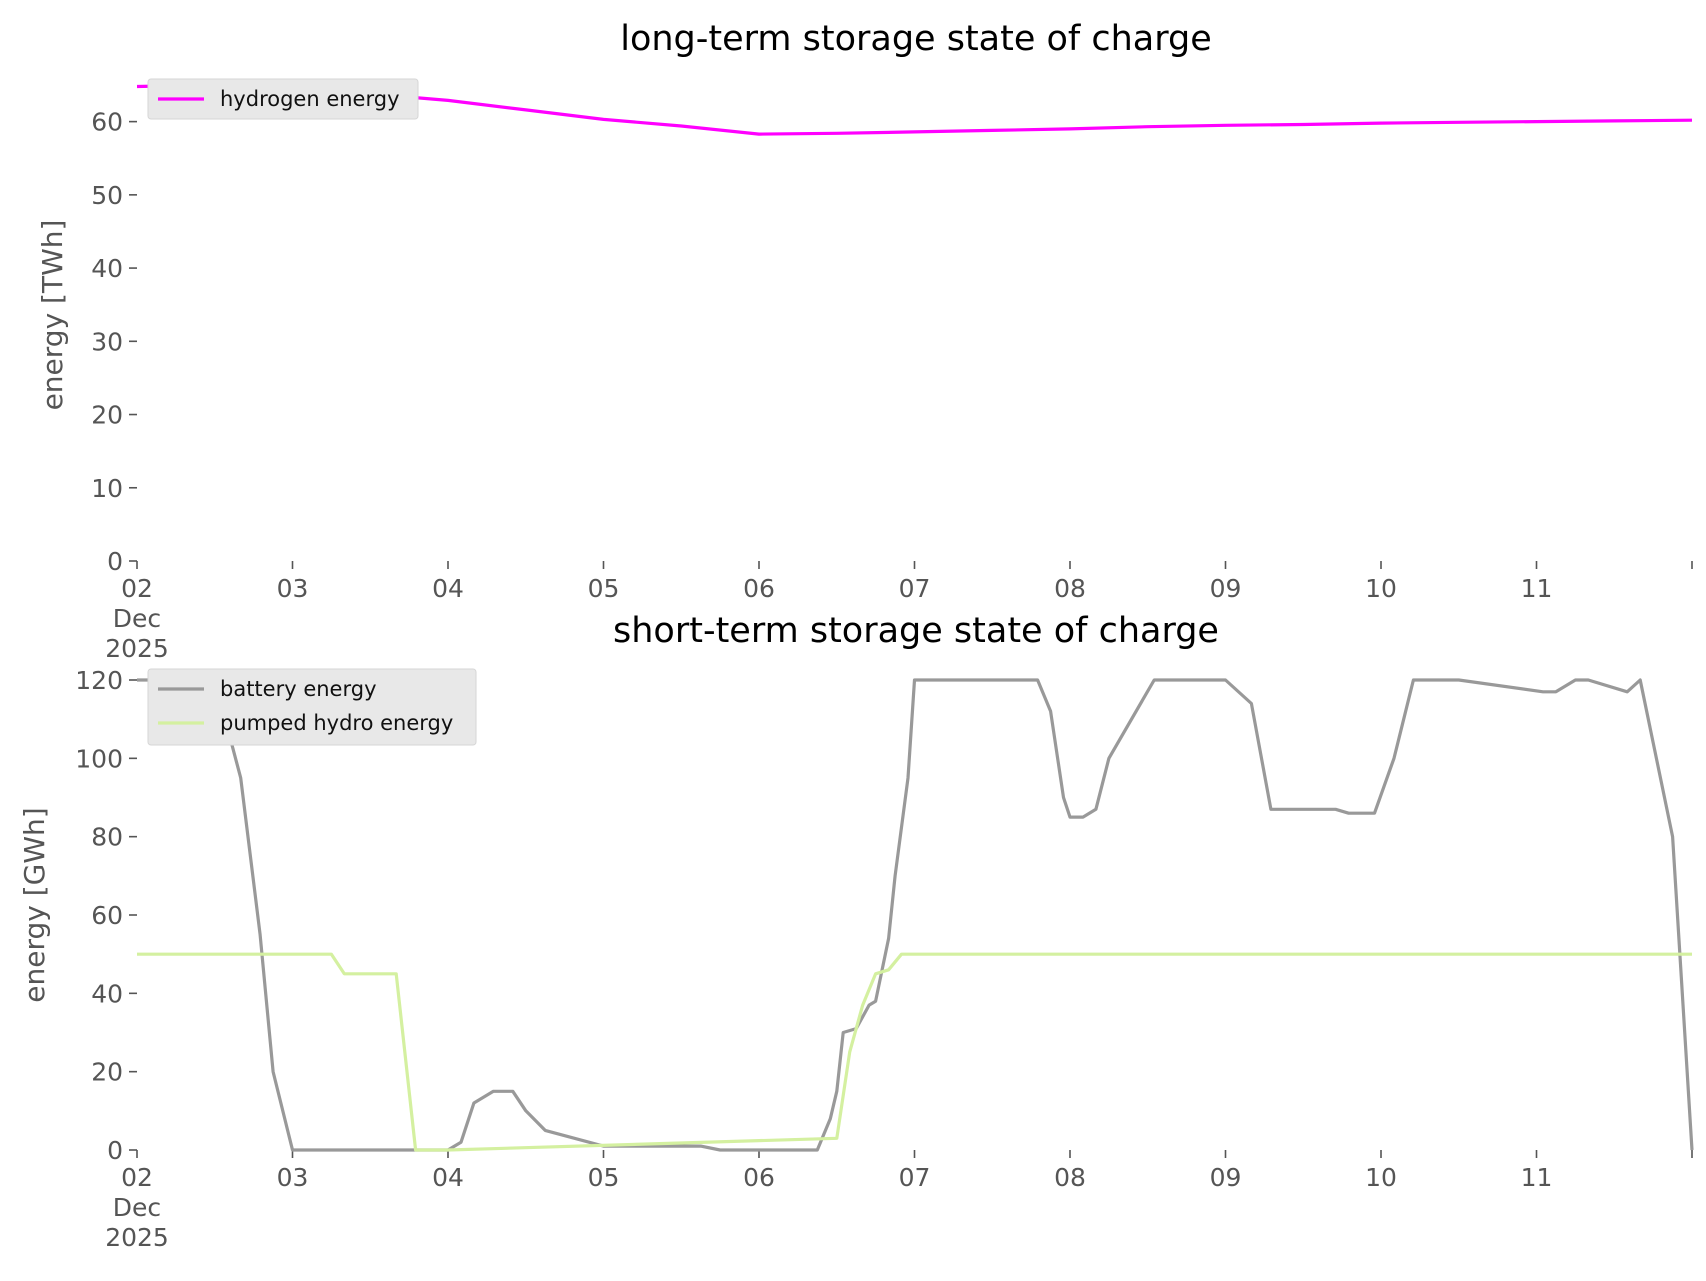 Image resolution: width=1706 pixels, height=1281 pixels. What do you see at coordinates (336, 723) in the screenshot?
I see `legend-entry: pumped hydro energy` at bounding box center [336, 723].